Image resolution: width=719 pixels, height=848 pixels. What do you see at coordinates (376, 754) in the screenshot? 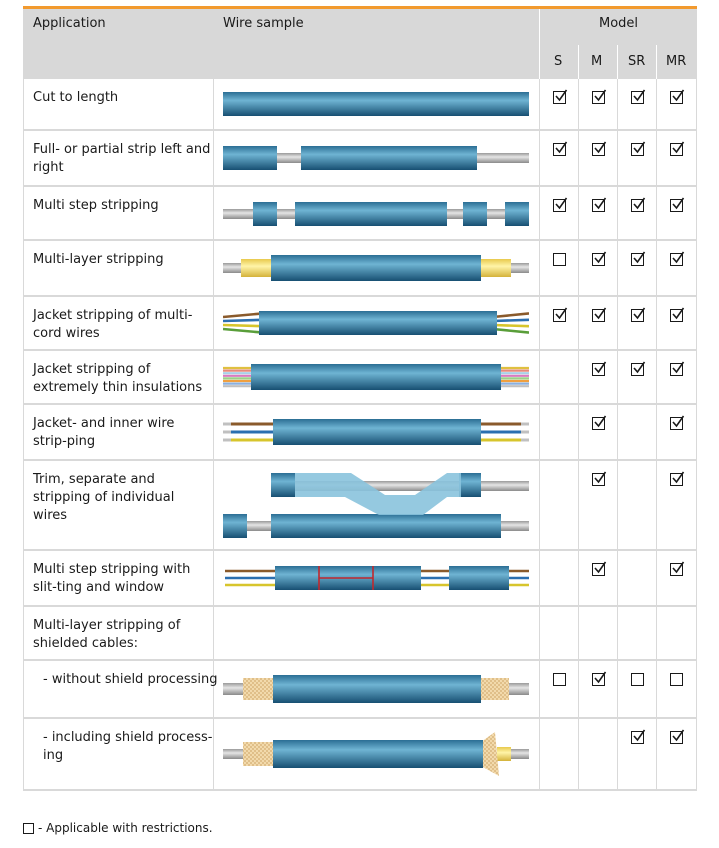
I see `wire-sample-shield2` at bounding box center [376, 754].